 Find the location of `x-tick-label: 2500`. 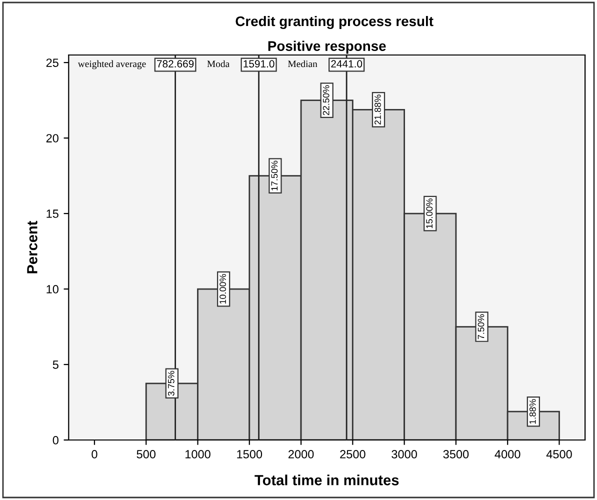

x-tick-label: 2500 is located at coordinates (353, 454).